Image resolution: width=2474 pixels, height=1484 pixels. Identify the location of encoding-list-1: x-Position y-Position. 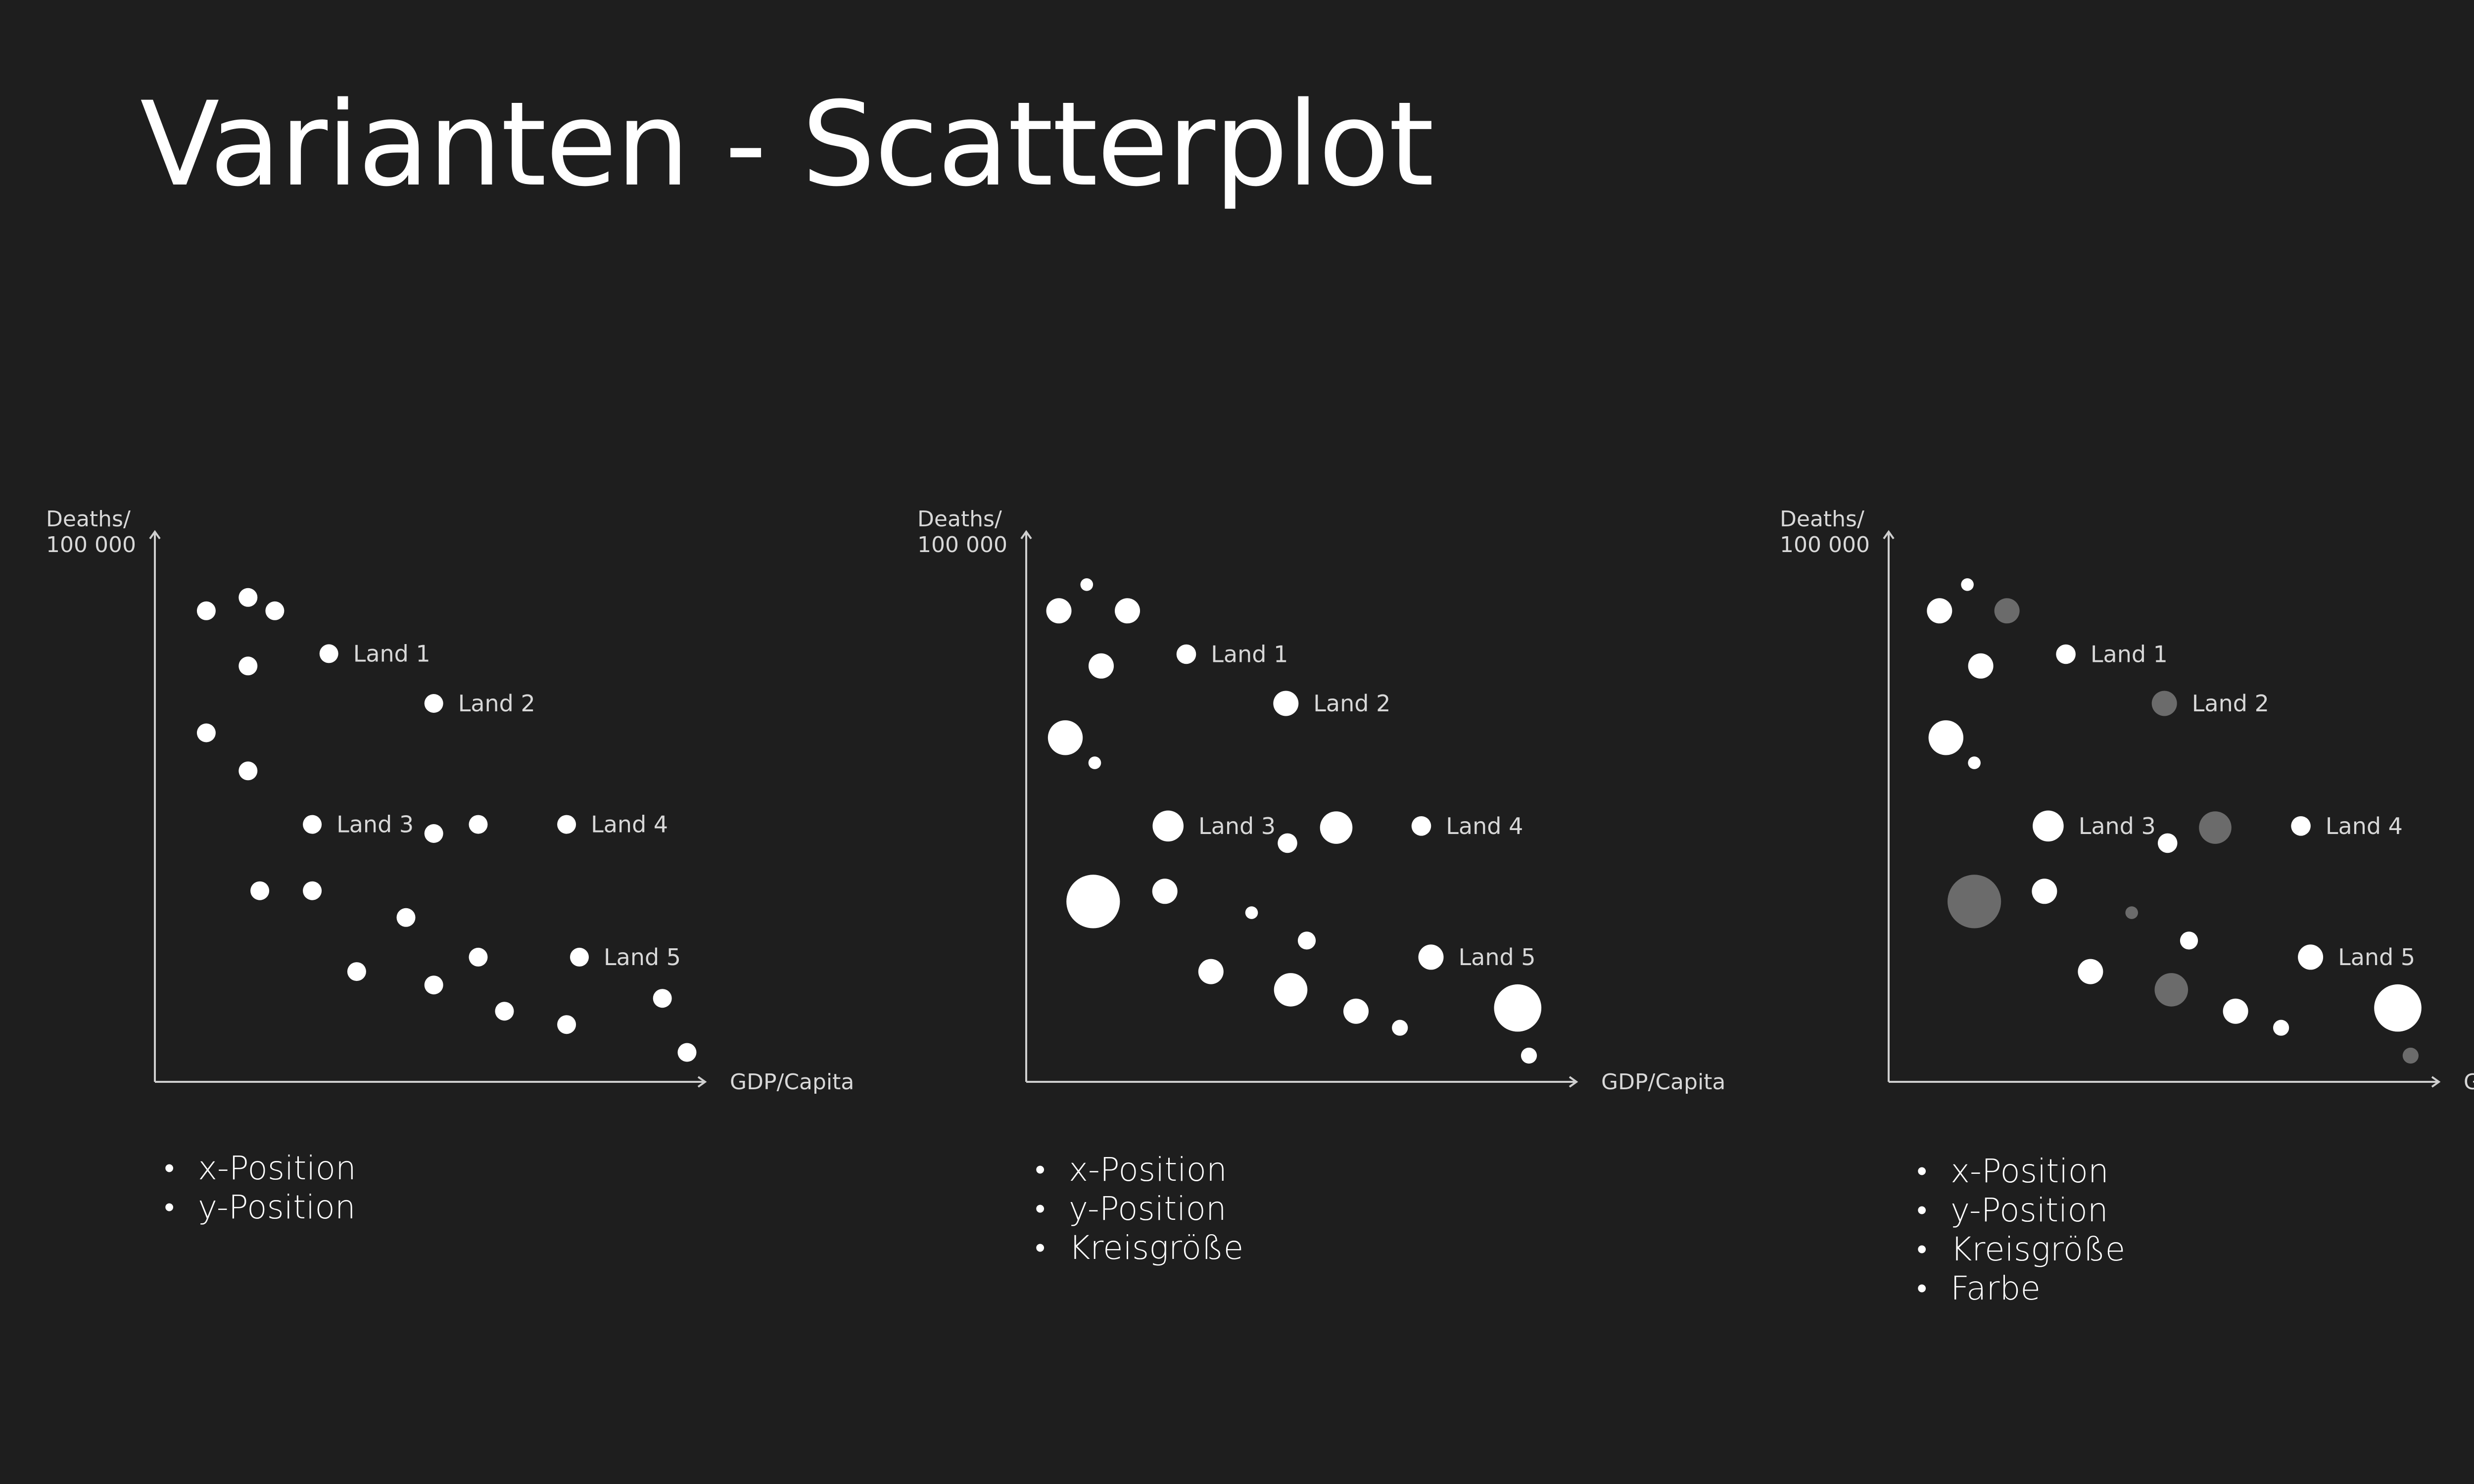
(260, 1188).